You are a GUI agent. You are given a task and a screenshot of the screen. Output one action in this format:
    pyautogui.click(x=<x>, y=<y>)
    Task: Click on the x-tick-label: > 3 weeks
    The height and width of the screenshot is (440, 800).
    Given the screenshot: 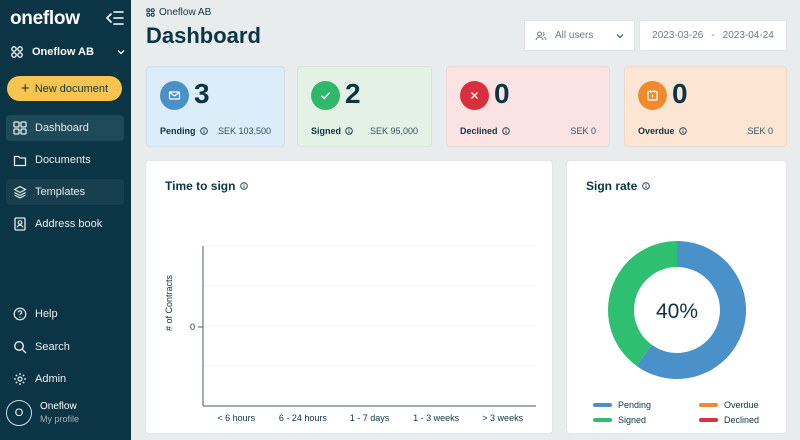 What is the action you would take?
    pyautogui.click(x=502, y=418)
    